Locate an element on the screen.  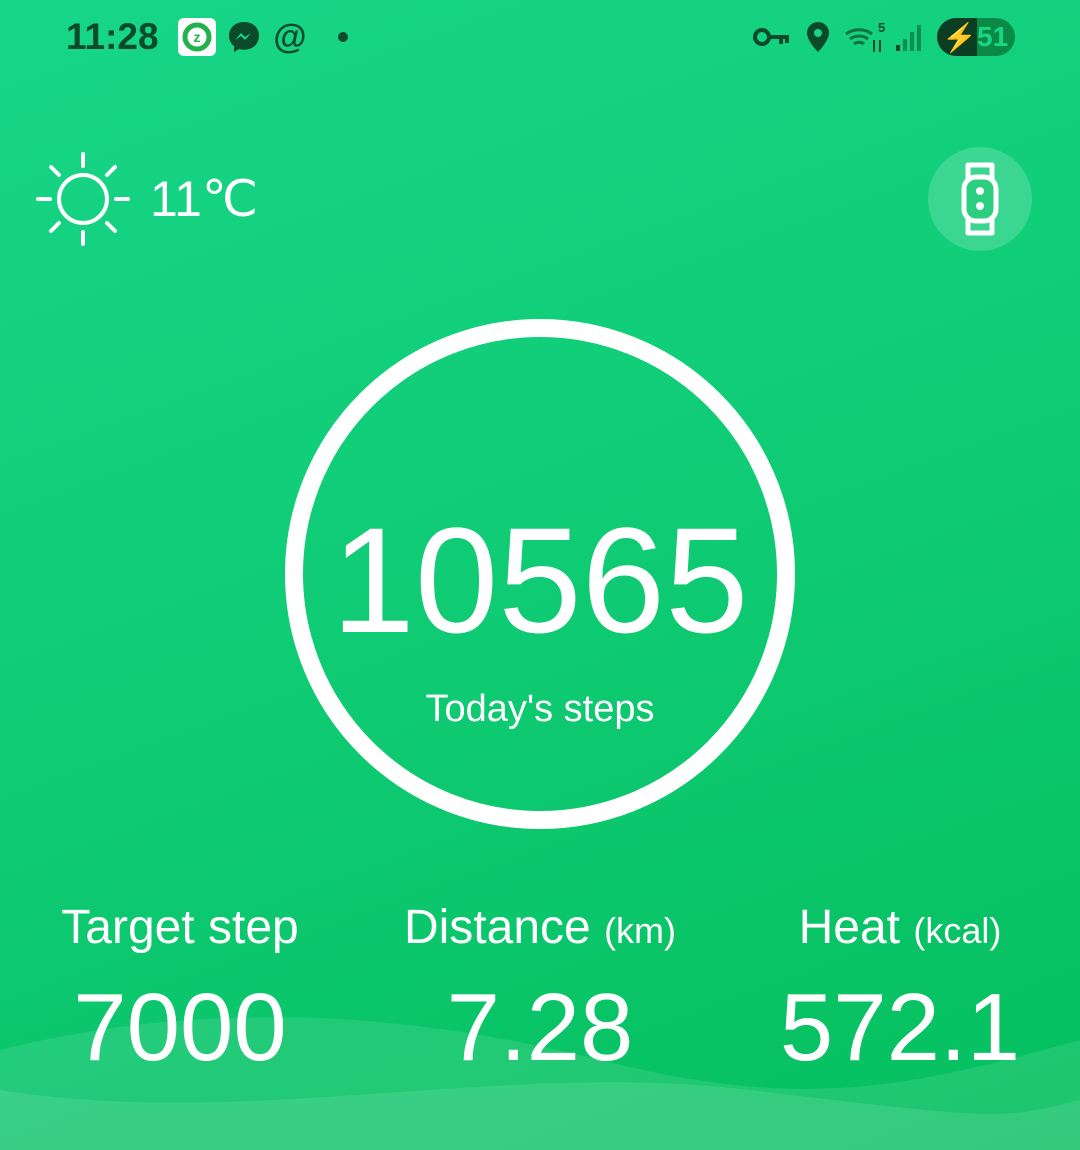
stat-value: 7000 is located at coordinates (180, 1027).